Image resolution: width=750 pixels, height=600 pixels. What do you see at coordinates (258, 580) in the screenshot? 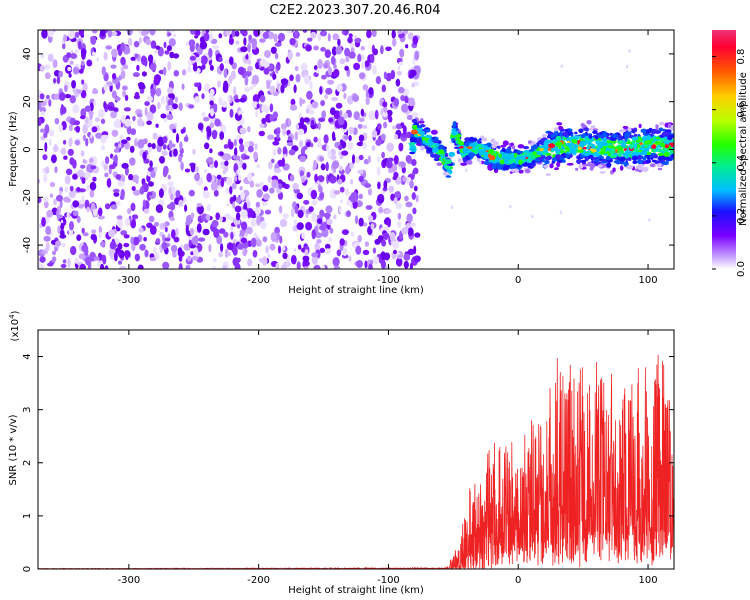
I see `x-tick-label: -200` at bounding box center [258, 580].